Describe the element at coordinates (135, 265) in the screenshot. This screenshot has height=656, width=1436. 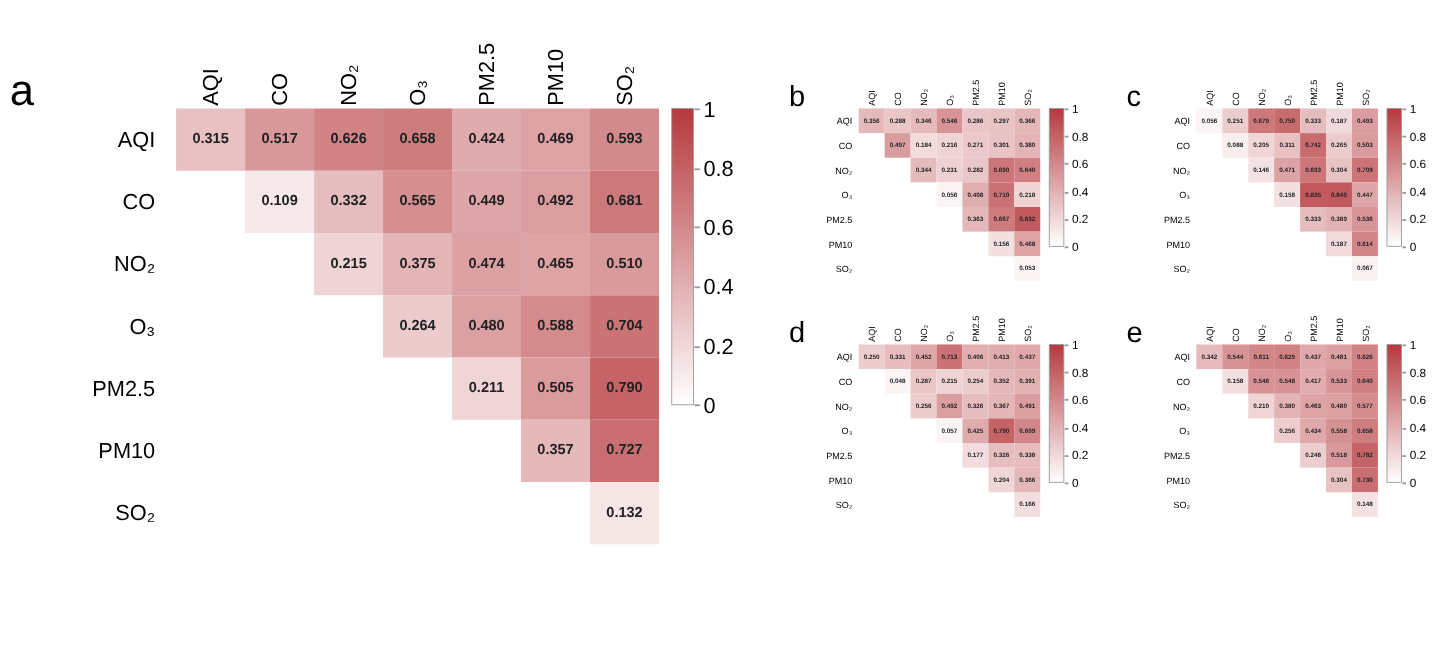
I see `y-tick-label: NO₂` at that location.